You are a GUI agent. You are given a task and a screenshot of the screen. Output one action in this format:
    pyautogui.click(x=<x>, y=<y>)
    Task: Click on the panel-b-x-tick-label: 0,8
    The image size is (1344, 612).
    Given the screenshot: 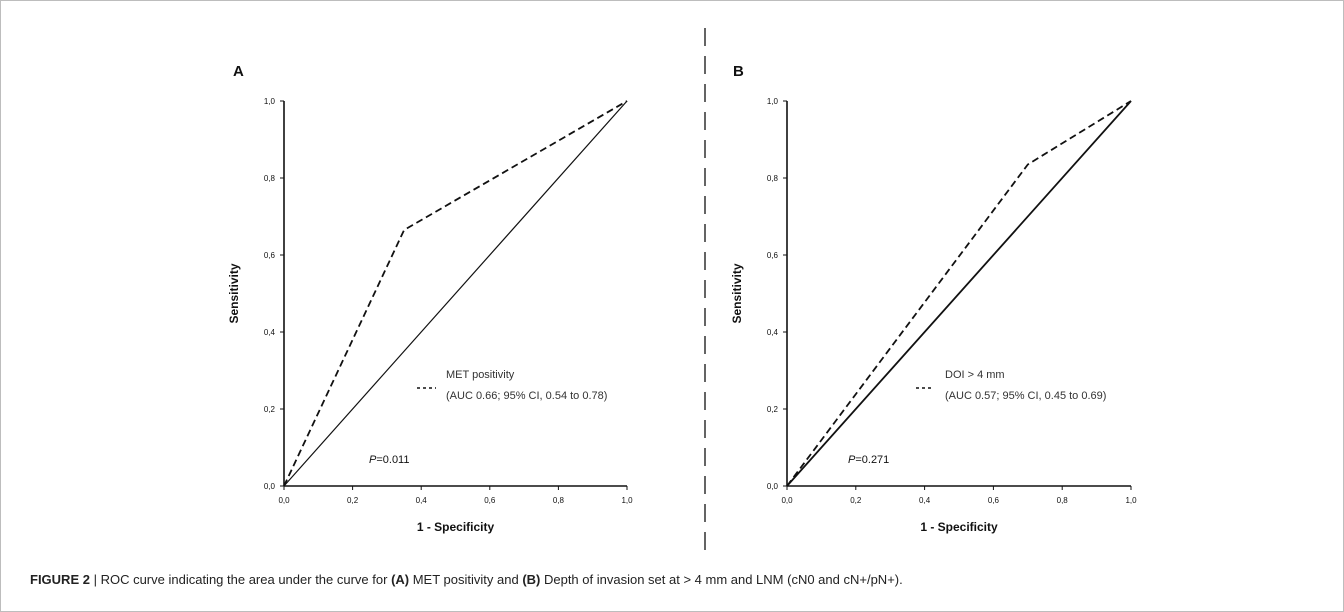 What is the action you would take?
    pyautogui.click(x=1063, y=500)
    